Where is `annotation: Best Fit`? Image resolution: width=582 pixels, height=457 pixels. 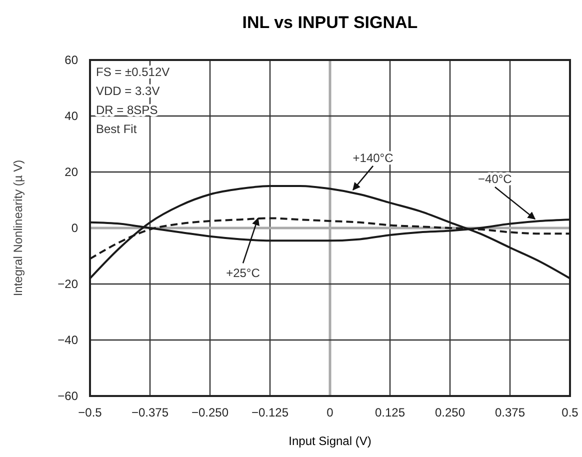
annotation: Best Fit is located at coordinates (117, 129).